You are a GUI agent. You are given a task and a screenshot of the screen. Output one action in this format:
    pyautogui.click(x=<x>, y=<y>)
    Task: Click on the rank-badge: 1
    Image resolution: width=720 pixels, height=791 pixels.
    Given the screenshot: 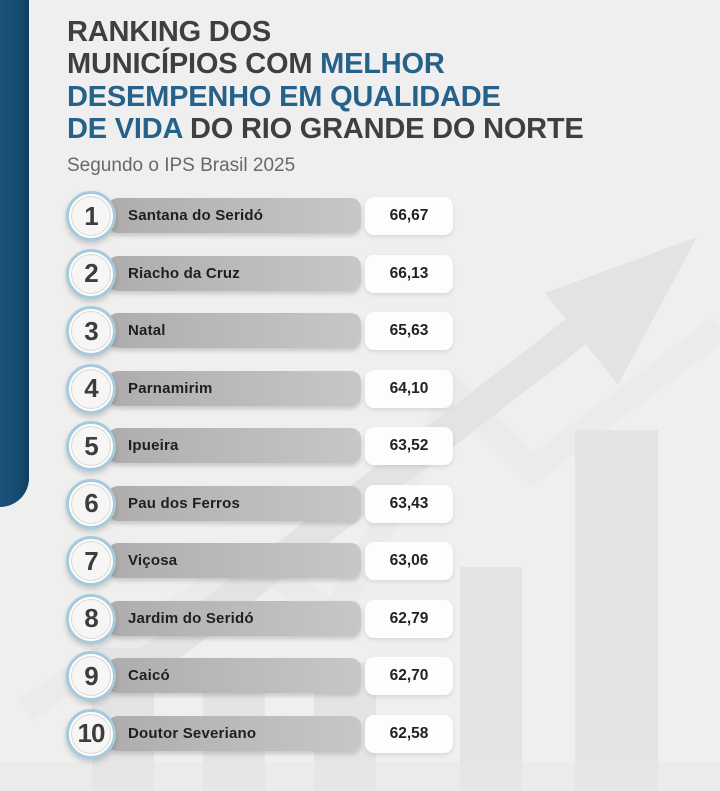 What is the action you would take?
    pyautogui.click(x=91, y=216)
    